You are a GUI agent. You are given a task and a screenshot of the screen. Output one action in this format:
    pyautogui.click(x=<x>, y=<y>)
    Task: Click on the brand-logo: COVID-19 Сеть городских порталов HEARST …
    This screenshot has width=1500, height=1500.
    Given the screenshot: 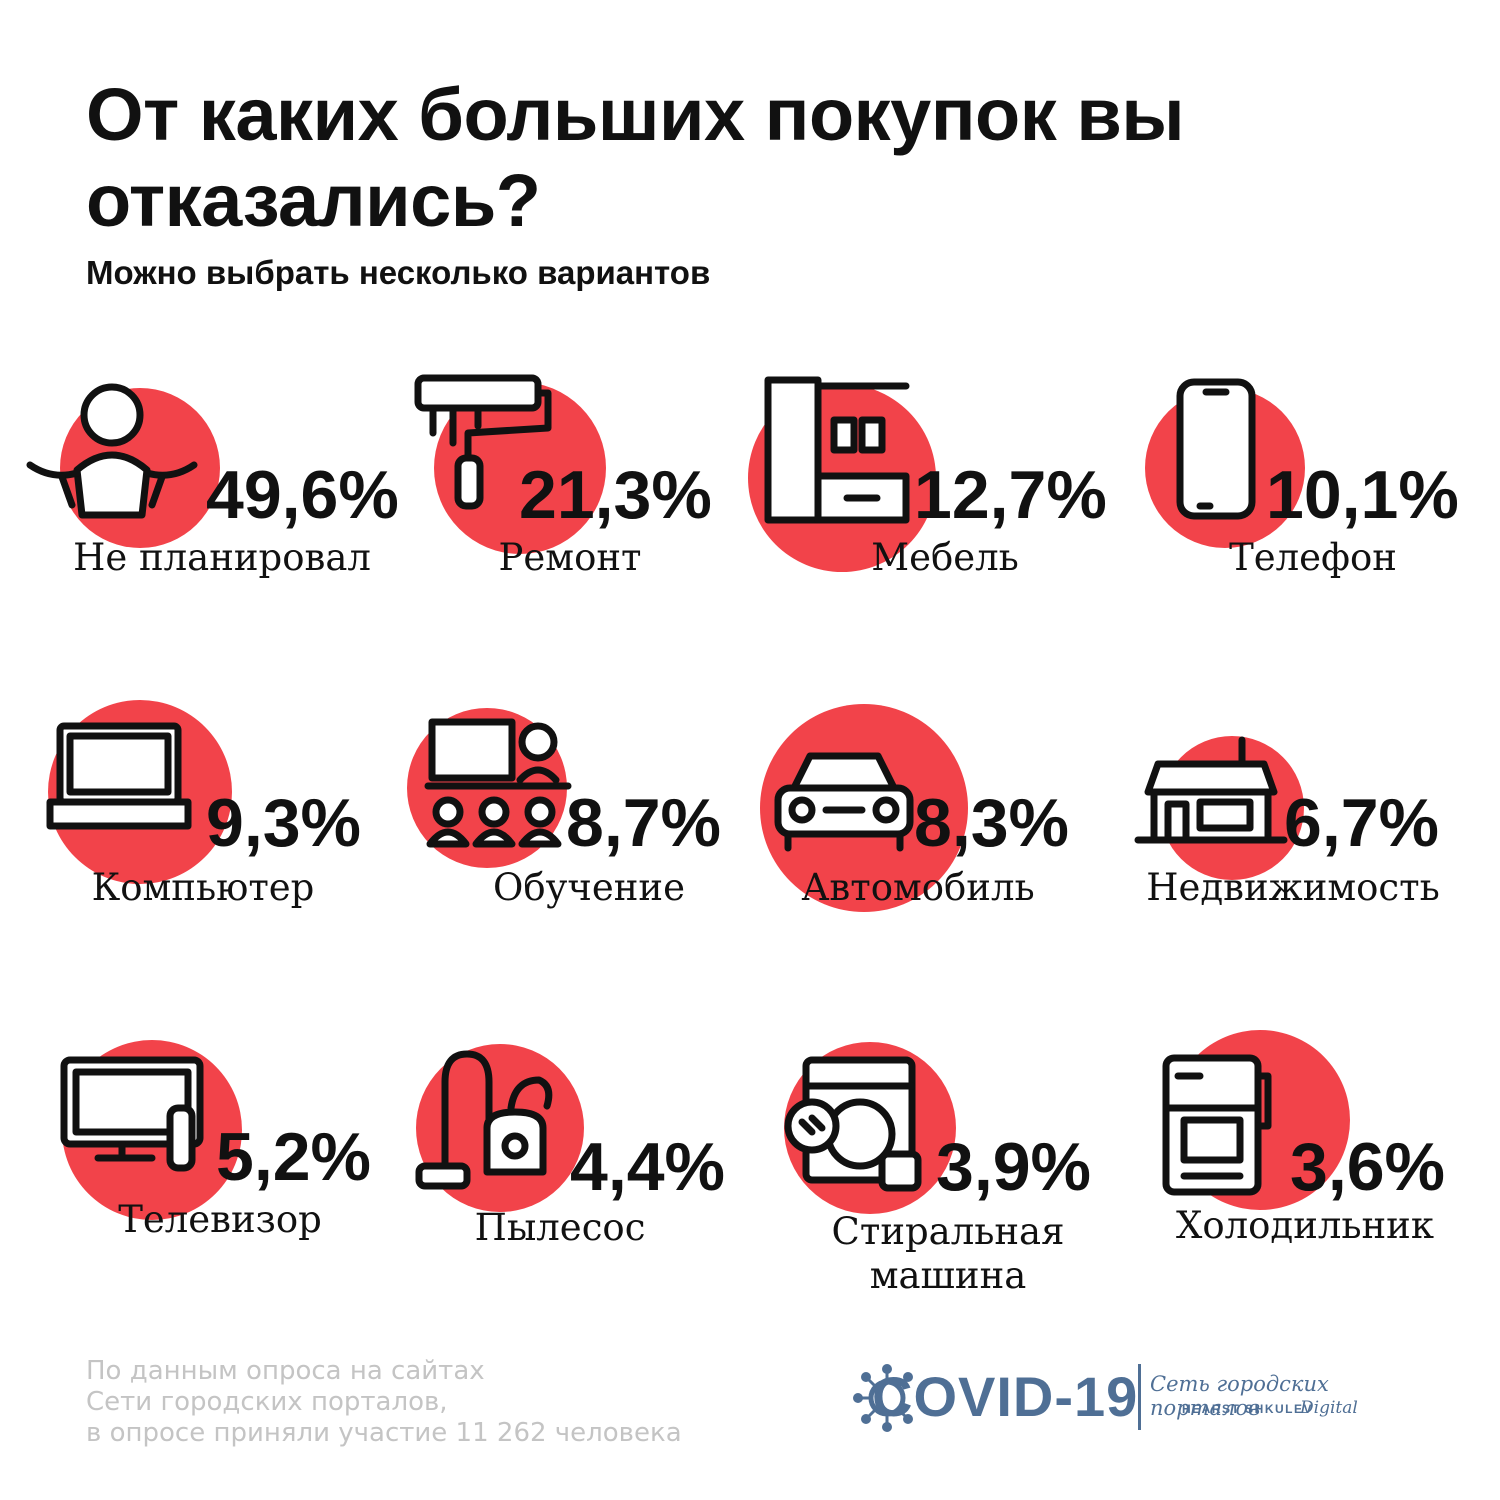 What is the action you would take?
    pyautogui.click(x=1132, y=1398)
    